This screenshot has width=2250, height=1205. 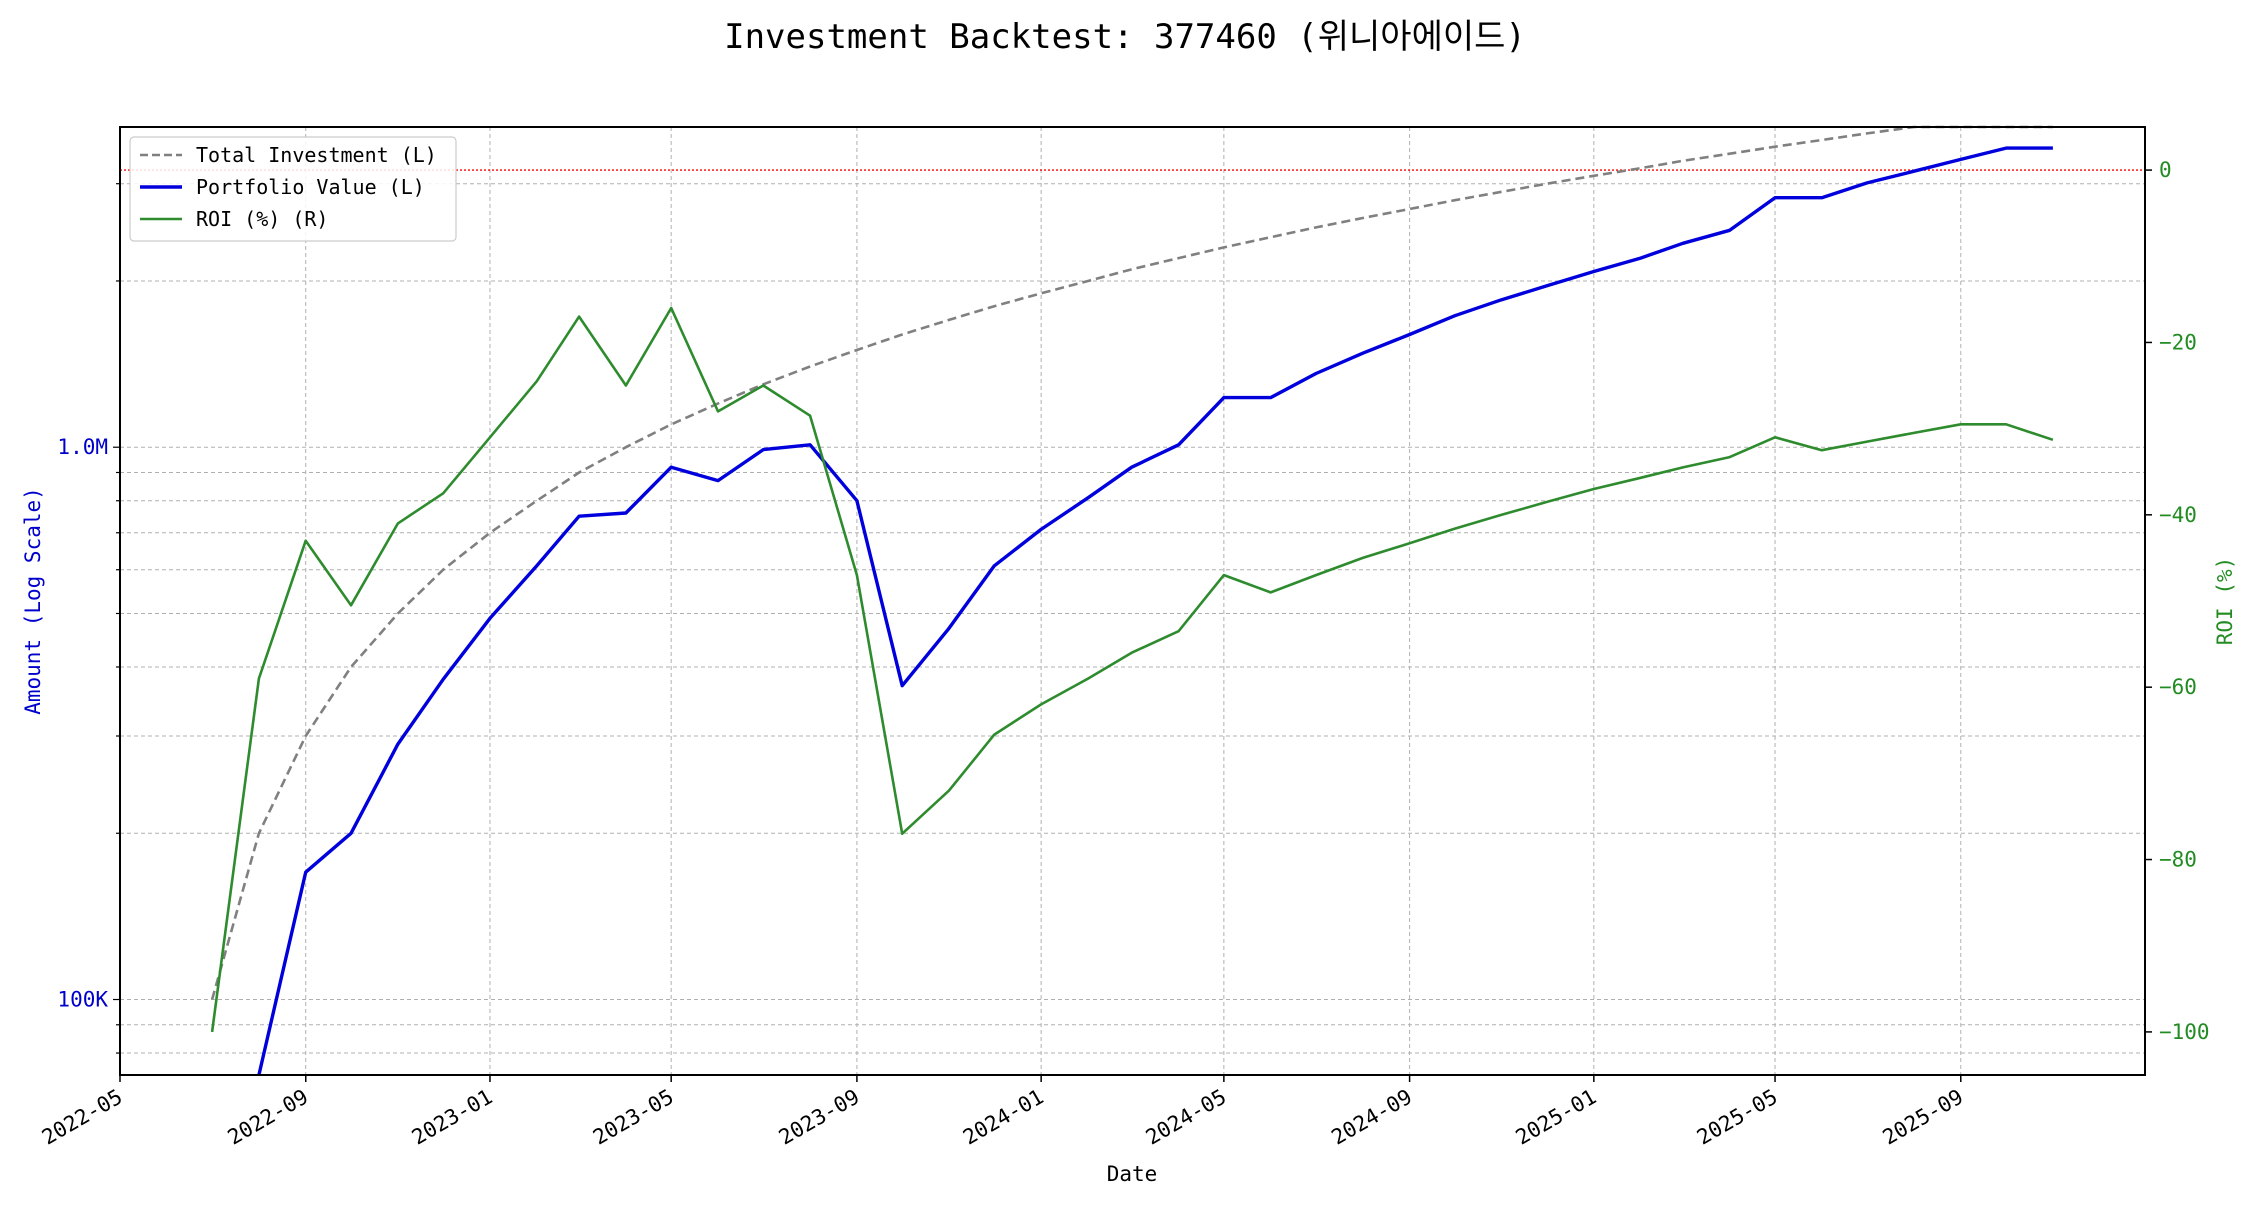 What do you see at coordinates (82, 1000) in the screenshot?
I see `y-left-tick-label: 100K` at bounding box center [82, 1000].